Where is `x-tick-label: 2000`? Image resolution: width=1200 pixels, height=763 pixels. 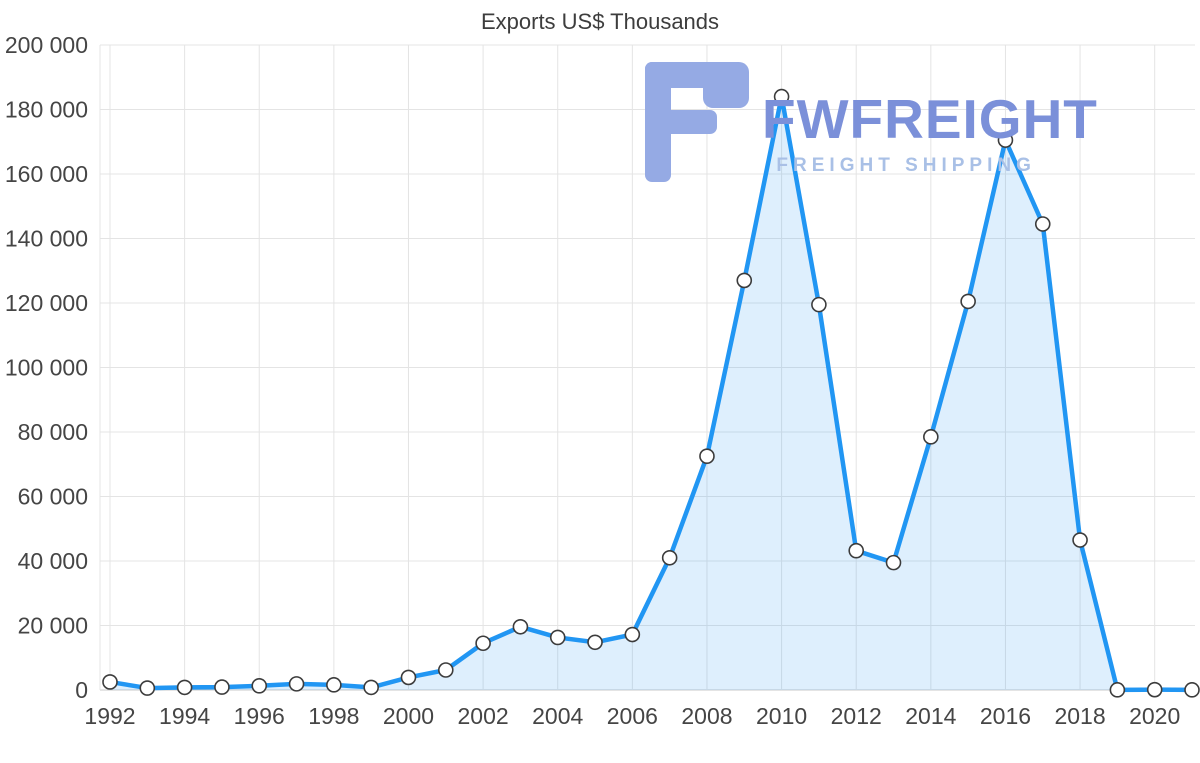 x-tick-label: 2000 is located at coordinates (408, 716).